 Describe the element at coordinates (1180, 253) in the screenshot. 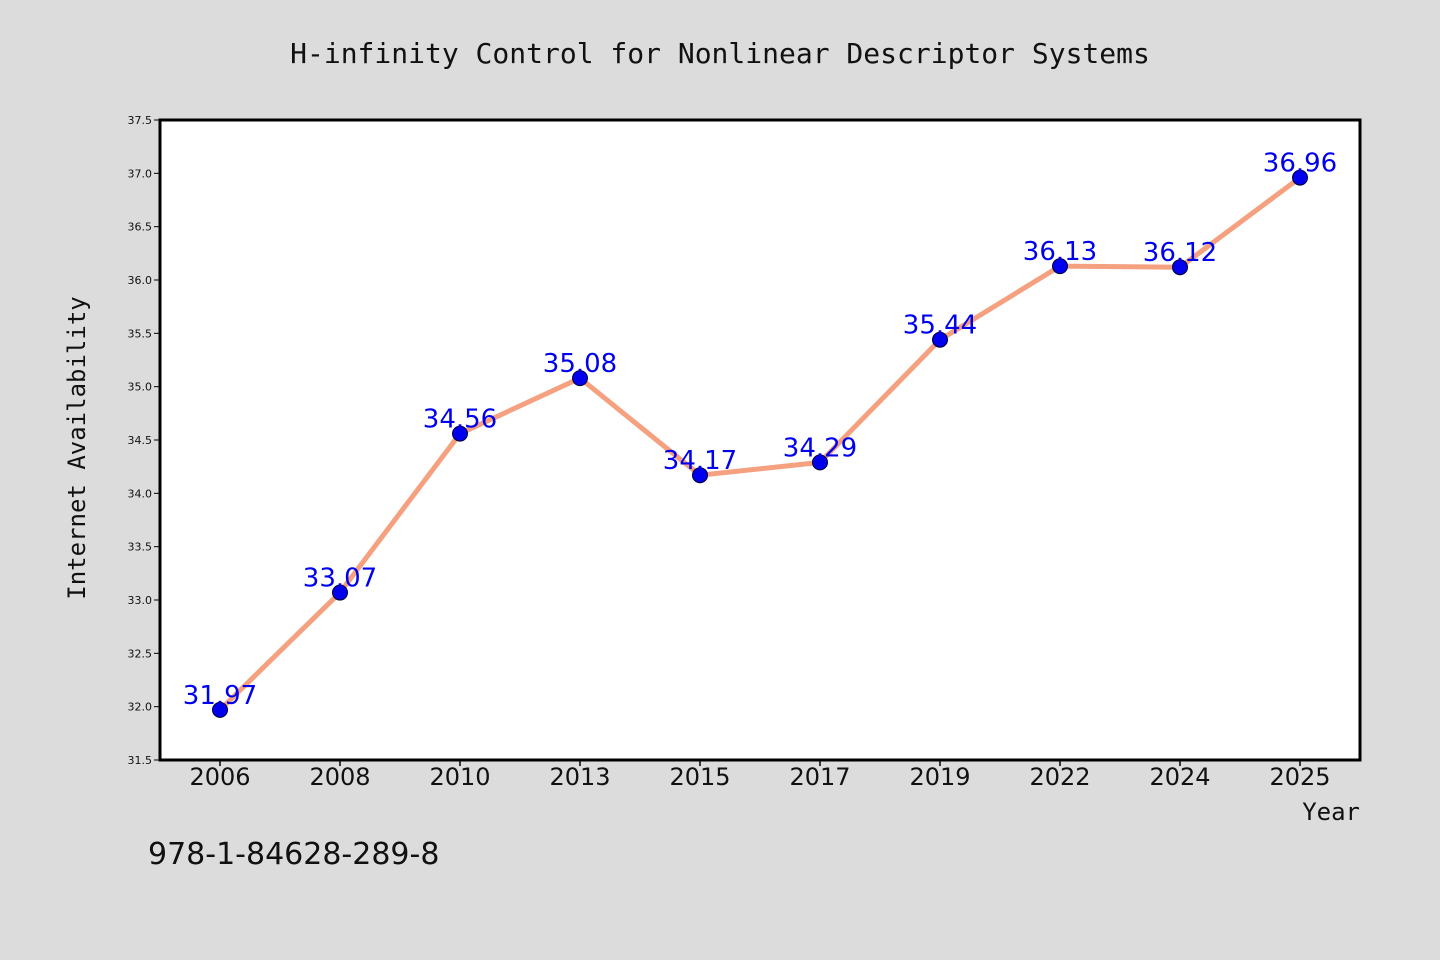

I see `data-label: 36.12` at that location.